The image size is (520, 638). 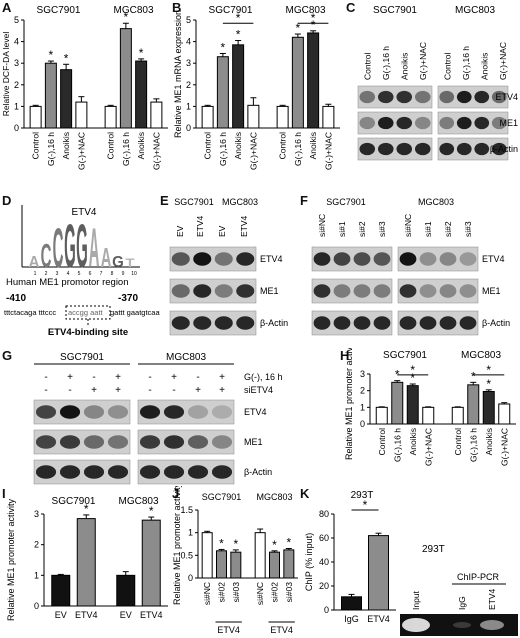 What do you see at coordinates (188, 42) in the screenshot?
I see `y-tick-label: 4` at bounding box center [188, 42].